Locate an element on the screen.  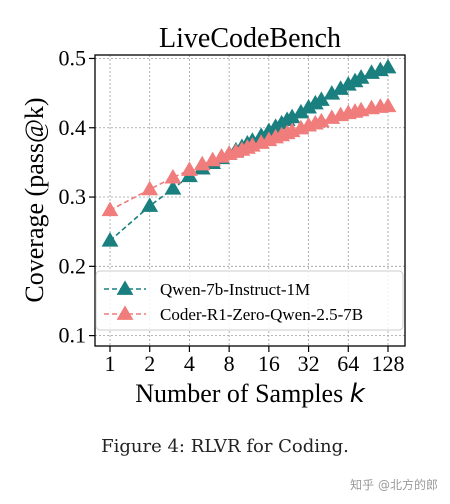
figure-caption: Figure 4: RLVR for Coding. is located at coordinates (225, 446).